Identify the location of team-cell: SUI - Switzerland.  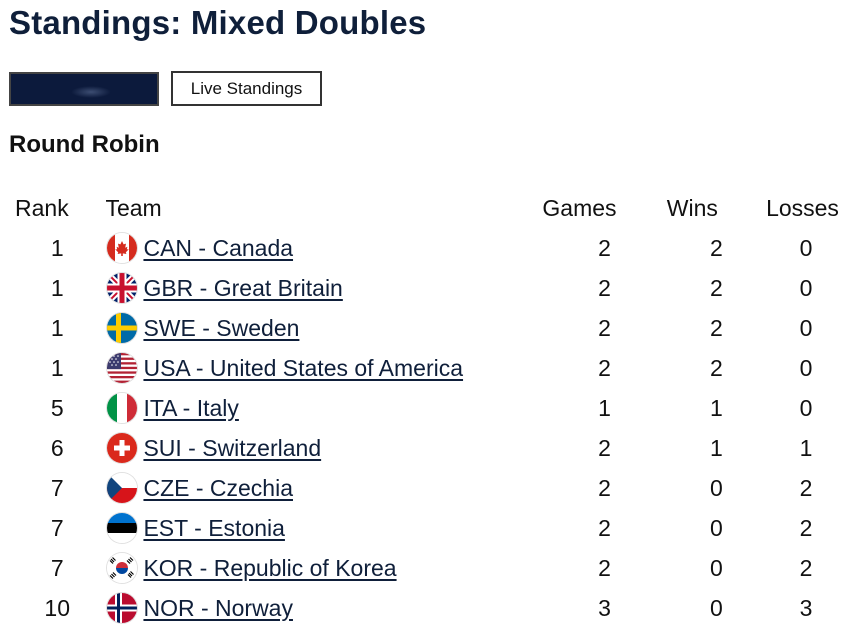
(323, 448).